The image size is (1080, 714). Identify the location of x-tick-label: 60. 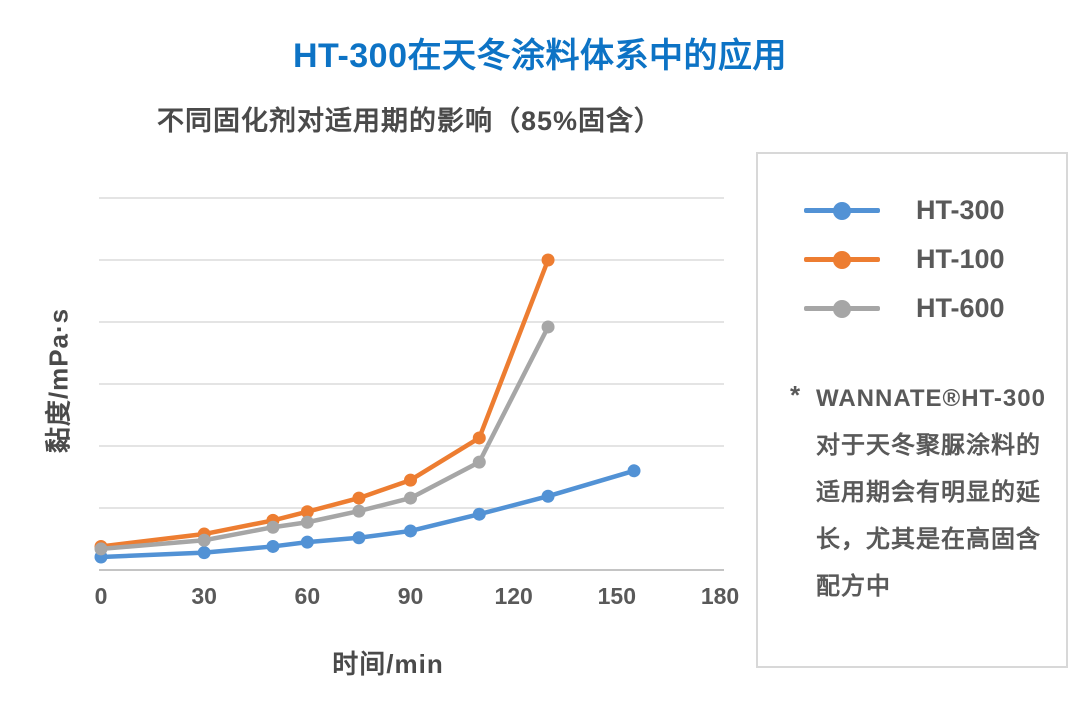
(308, 596).